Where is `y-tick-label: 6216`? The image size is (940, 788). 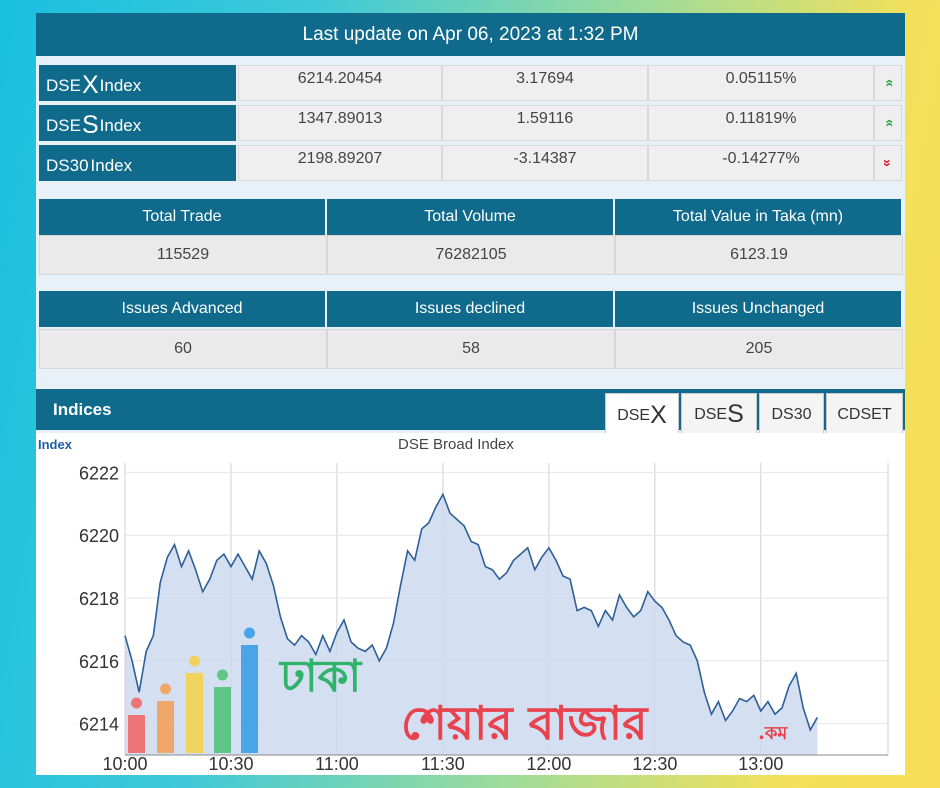 y-tick-label: 6216 is located at coordinates (99, 662).